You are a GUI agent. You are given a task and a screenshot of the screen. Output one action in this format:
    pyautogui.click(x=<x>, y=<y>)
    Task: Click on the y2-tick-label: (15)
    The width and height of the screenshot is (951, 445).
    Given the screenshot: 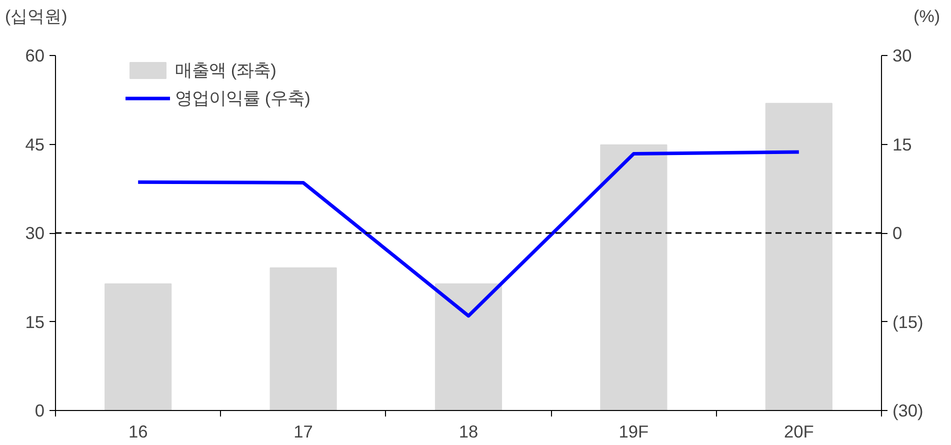 What is the action you would take?
    pyautogui.click(x=908, y=322)
    